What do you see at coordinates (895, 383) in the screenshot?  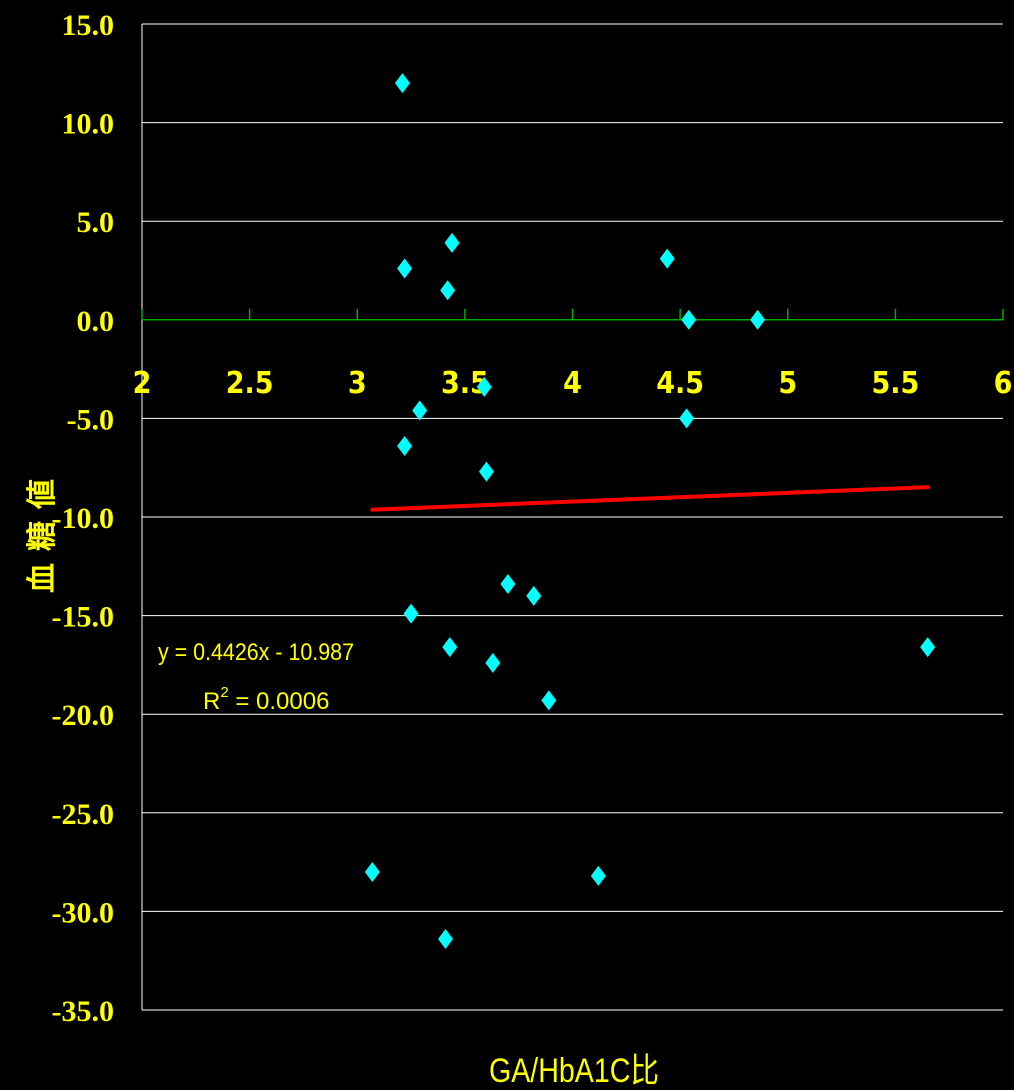 I see `x-tick-label: 5.5` at bounding box center [895, 383].